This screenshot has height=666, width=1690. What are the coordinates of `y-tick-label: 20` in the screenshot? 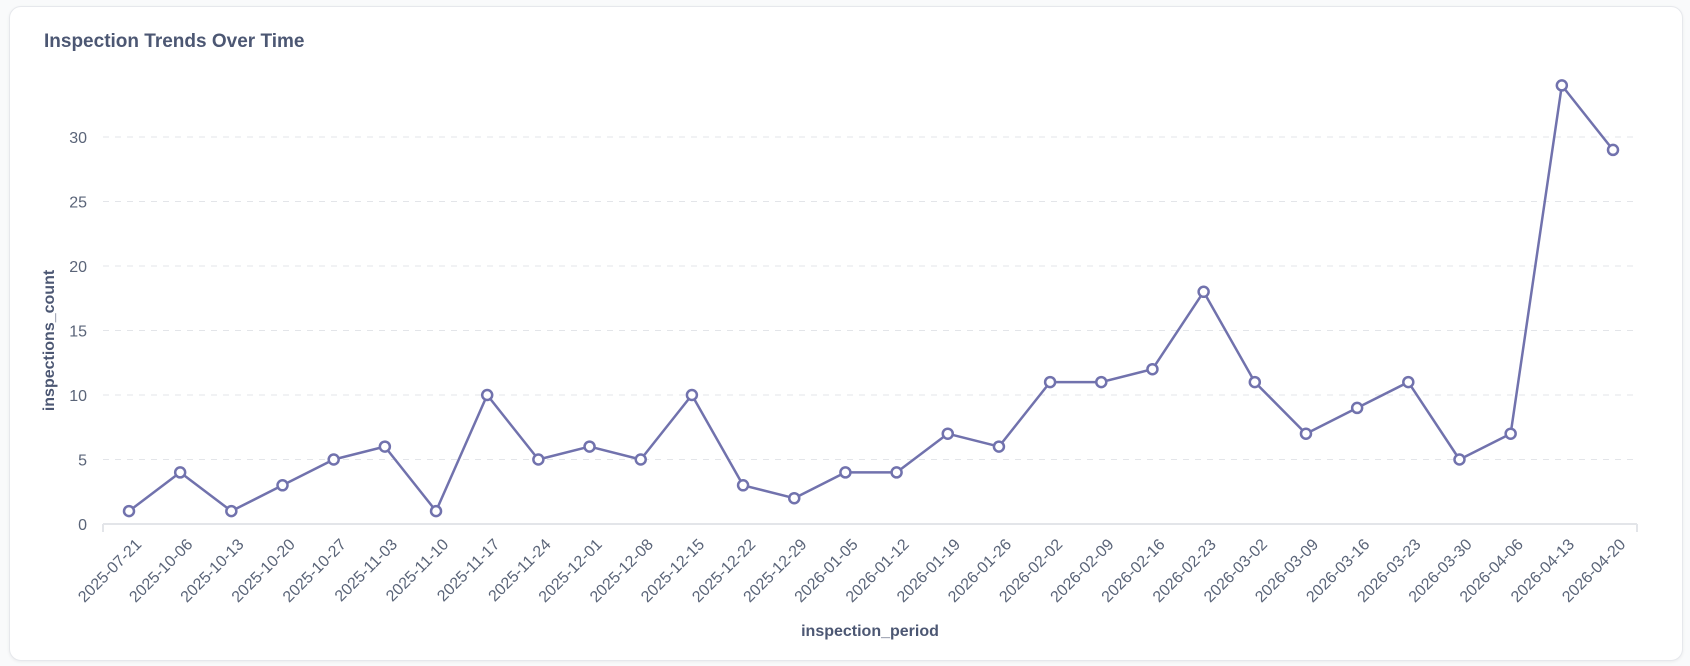 It's located at (78, 267).